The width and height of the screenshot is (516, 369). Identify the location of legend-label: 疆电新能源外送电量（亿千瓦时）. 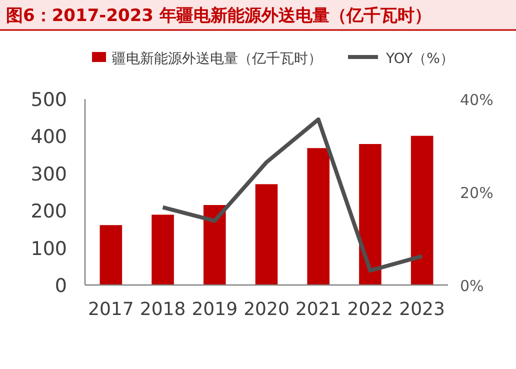
(217, 59).